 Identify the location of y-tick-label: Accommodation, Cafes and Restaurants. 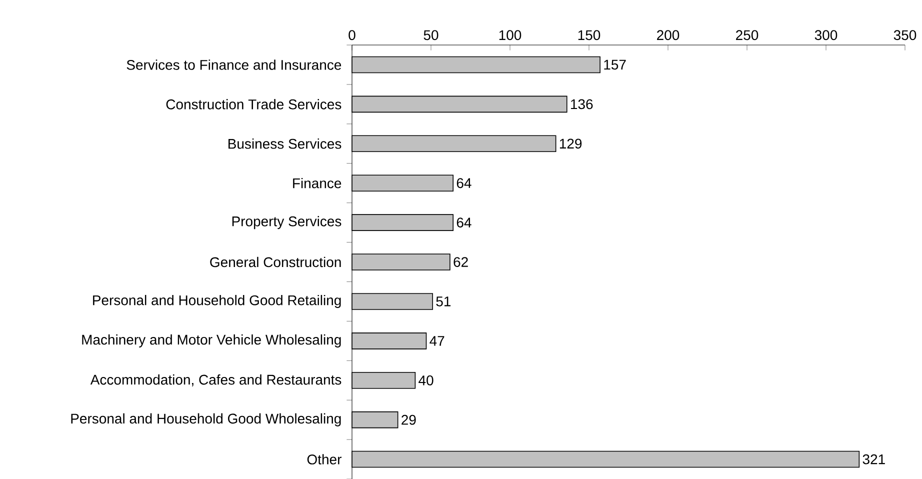
(216, 380).